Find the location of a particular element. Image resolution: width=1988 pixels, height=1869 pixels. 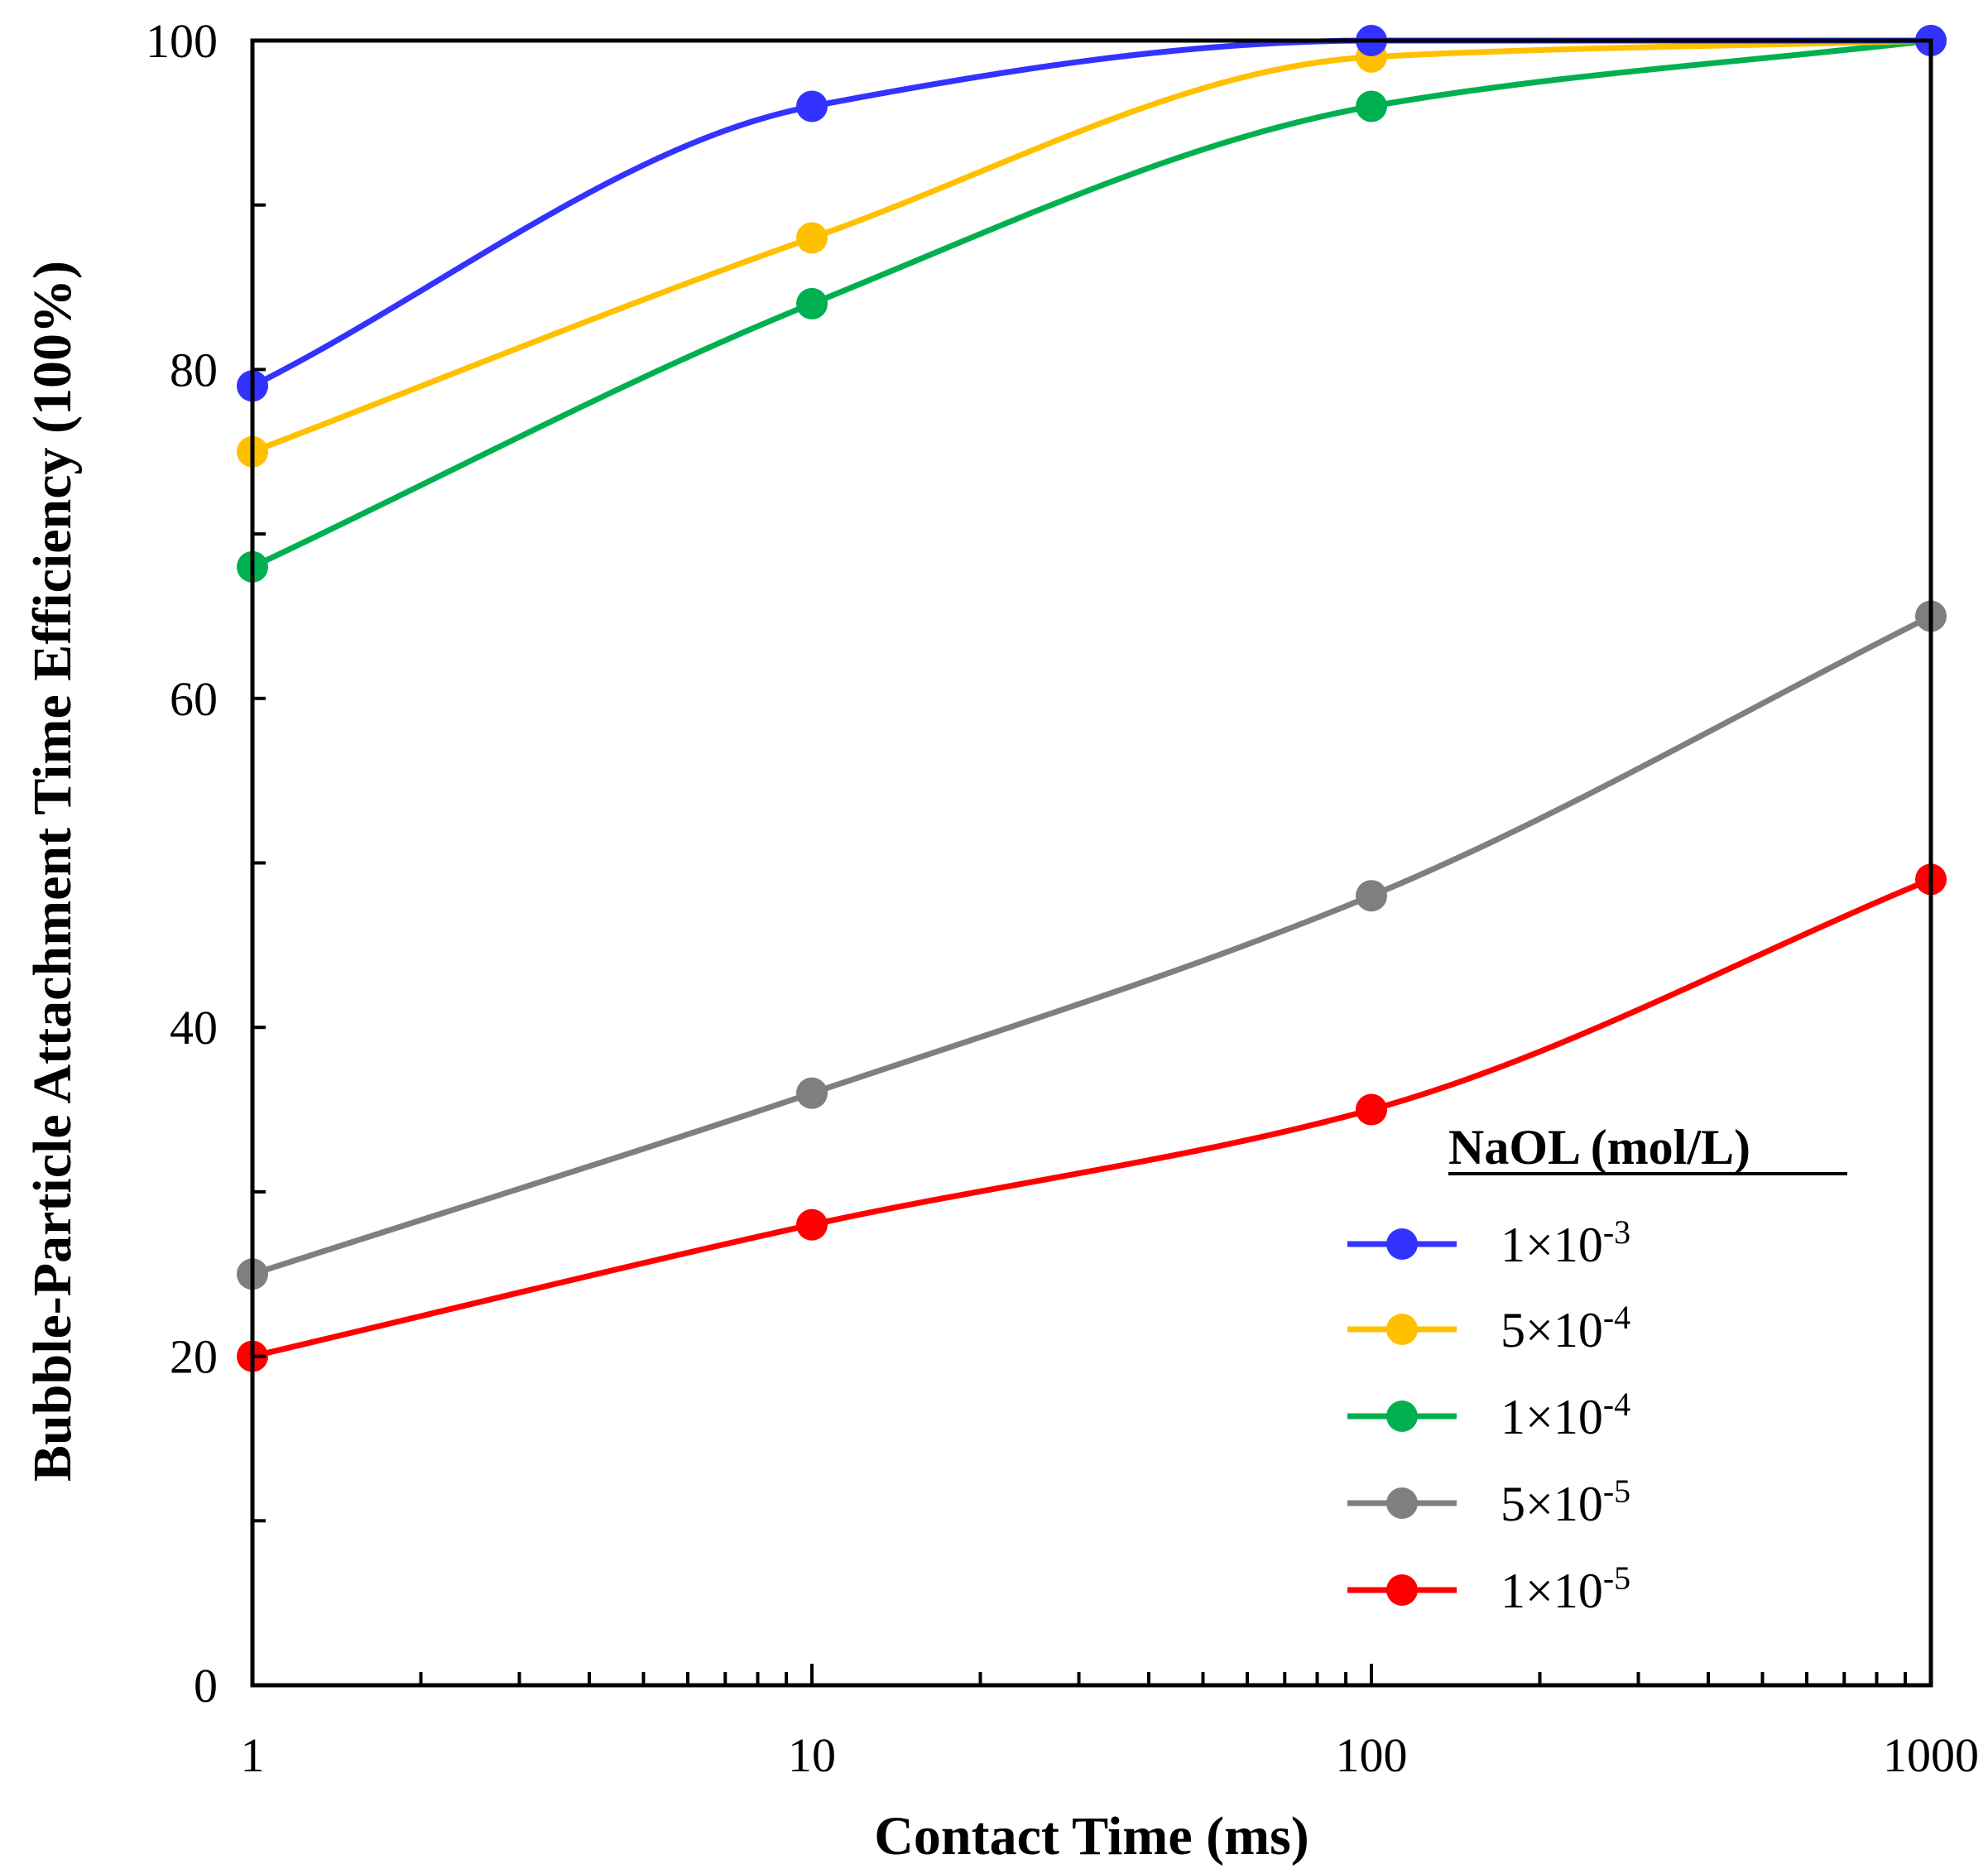

legend-label: 5×10⁻⁴ is located at coordinates (1565, 1328).